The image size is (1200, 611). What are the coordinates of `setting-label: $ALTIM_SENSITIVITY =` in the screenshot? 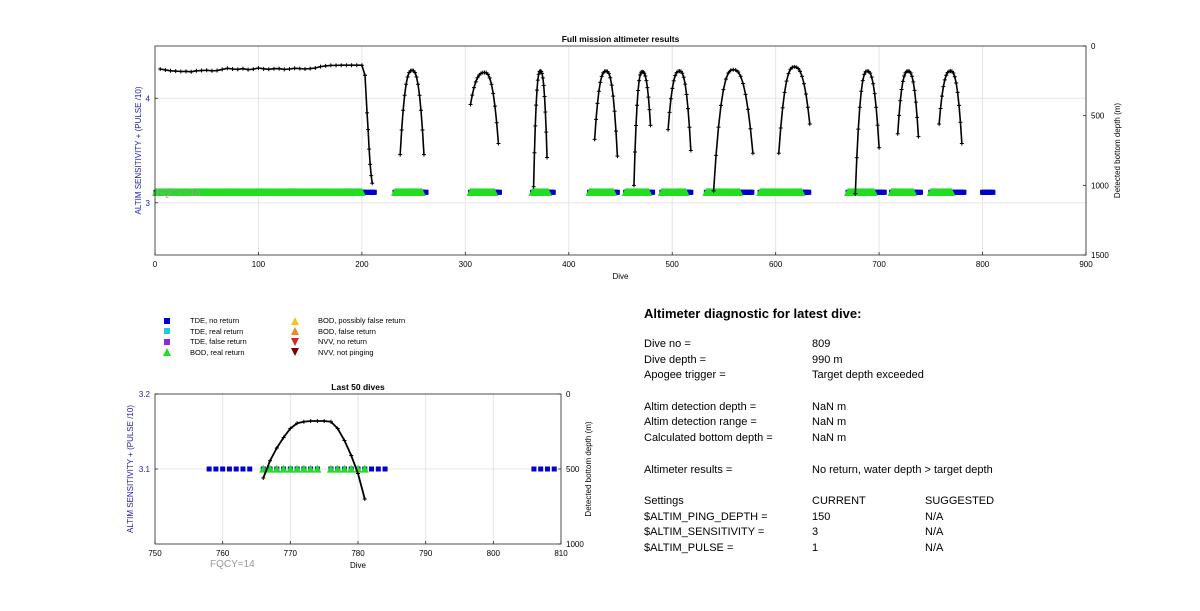 It's located at (704, 532).